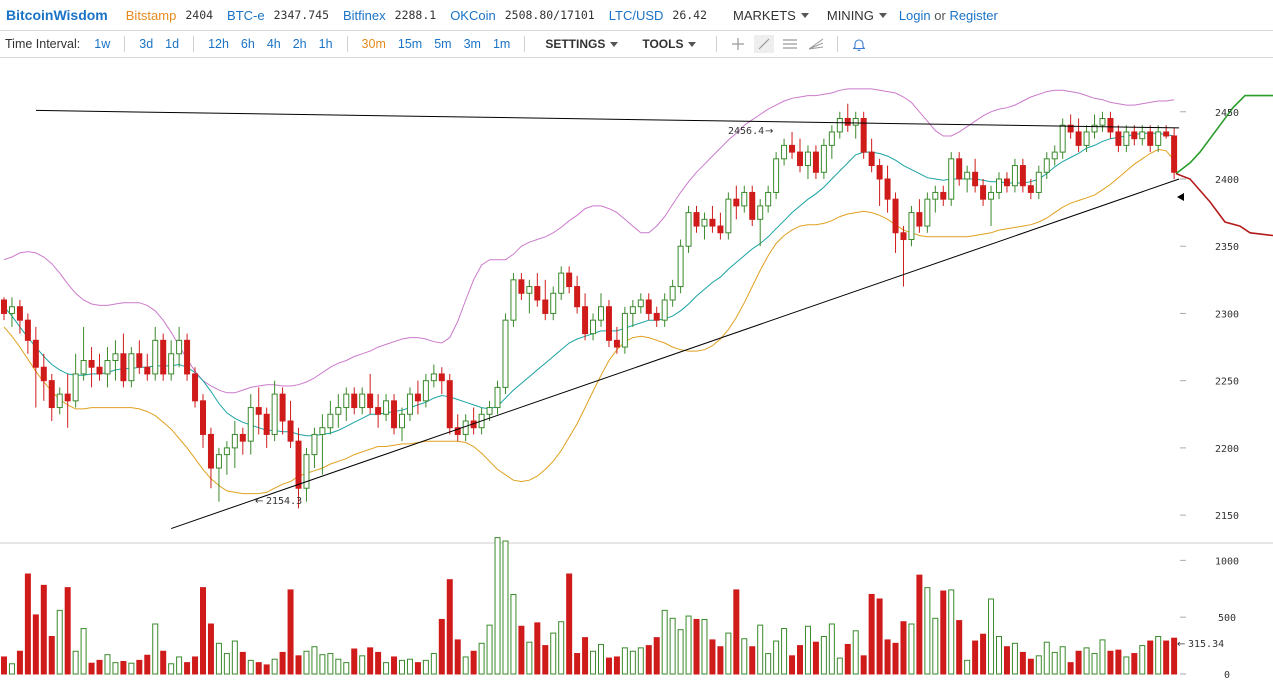  I want to click on interval-3m: 3m, so click(472, 44).